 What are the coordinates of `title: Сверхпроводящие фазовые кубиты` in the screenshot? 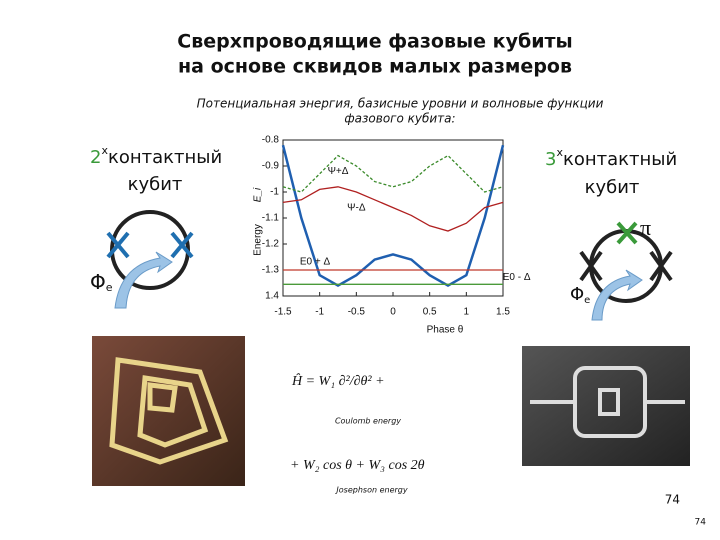 It's located at (374, 42).